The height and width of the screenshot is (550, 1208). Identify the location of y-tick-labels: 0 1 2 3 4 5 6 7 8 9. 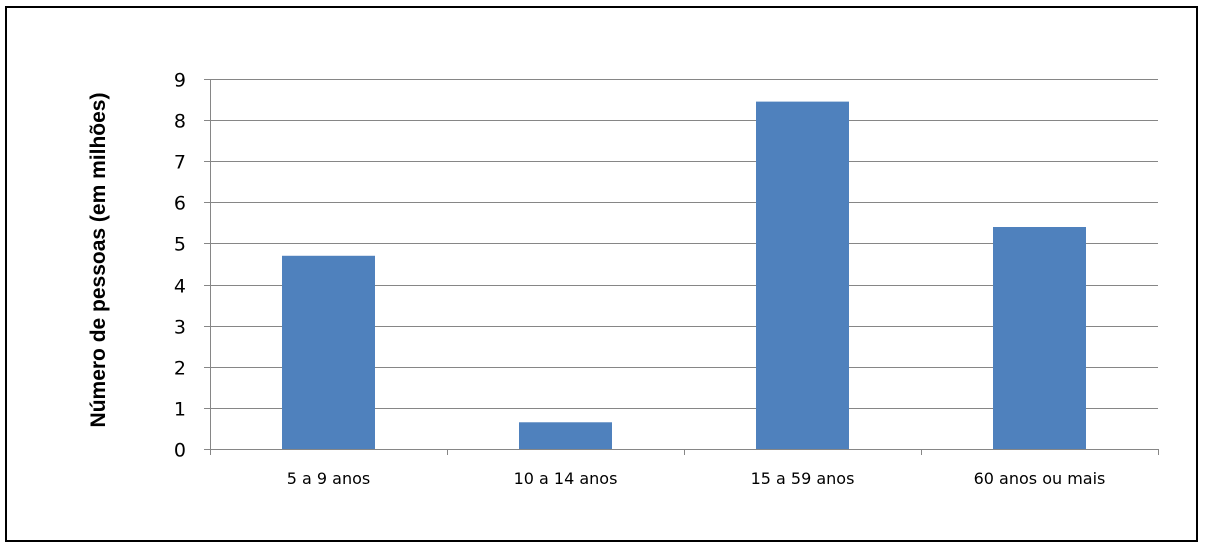
(180, 266).